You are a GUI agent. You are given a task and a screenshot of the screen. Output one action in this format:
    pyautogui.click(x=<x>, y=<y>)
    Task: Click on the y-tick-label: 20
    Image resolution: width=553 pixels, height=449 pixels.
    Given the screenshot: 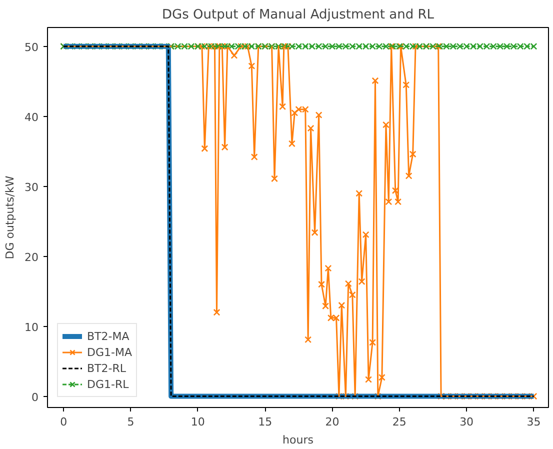 What is the action you would take?
    pyautogui.click(x=31, y=257)
    